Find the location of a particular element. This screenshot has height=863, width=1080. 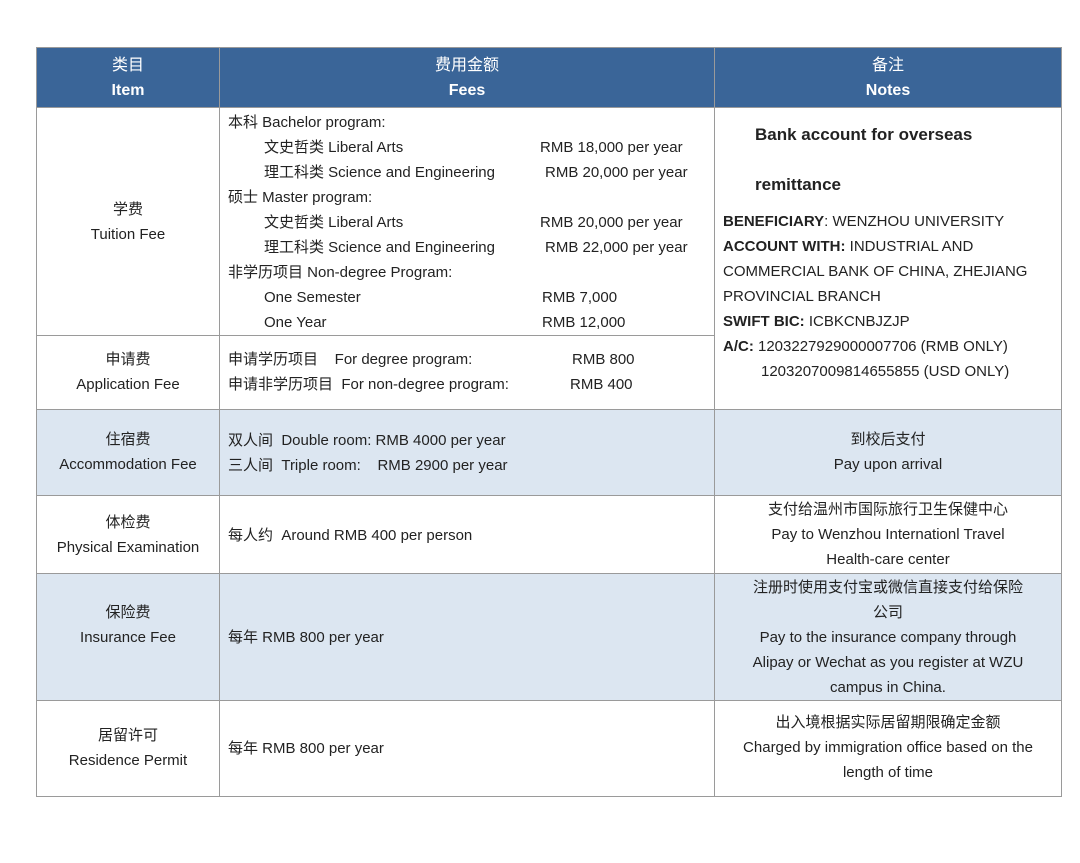

accommodation-note-zh: 到校后支付 is located at coordinates (888, 439).